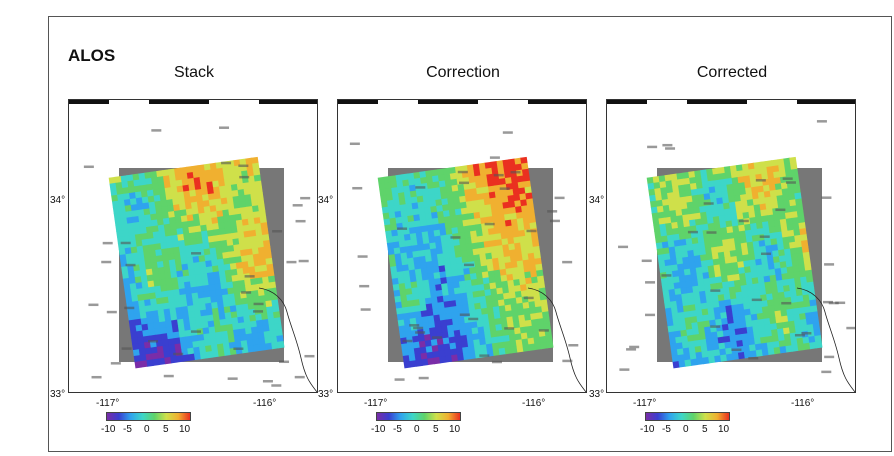 This screenshot has height=456, width=894. What do you see at coordinates (265, 403) in the screenshot?
I see `lon-label-116-stack: -116°` at bounding box center [265, 403].